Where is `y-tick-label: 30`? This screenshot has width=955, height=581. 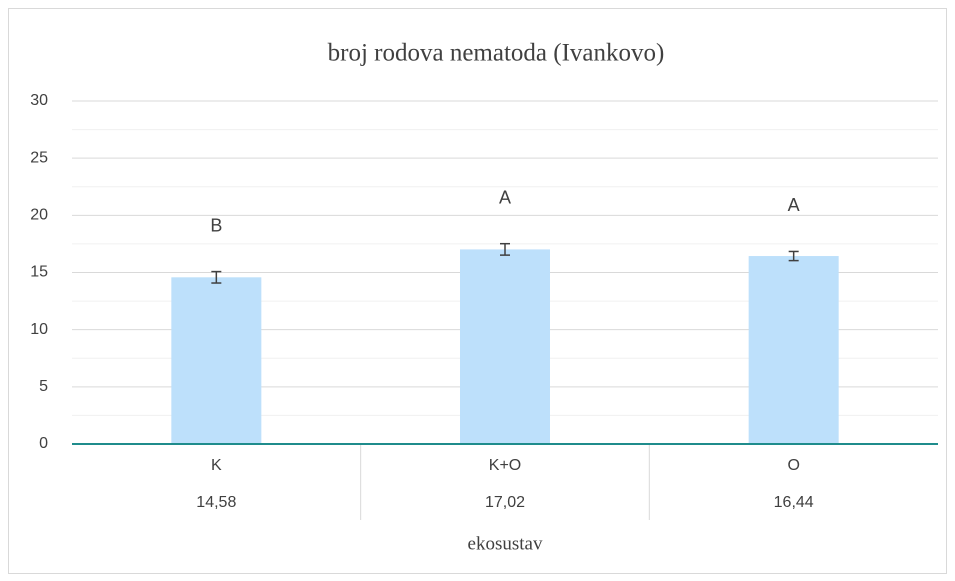
y-tick-label: 30 is located at coordinates (39, 100).